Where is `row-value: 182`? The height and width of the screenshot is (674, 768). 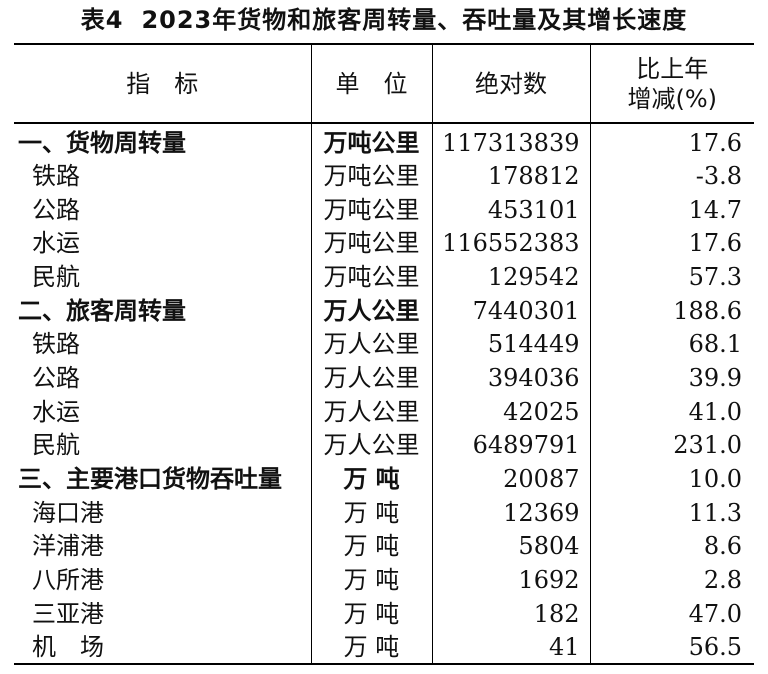
row-value: 182 is located at coordinates (510, 613).